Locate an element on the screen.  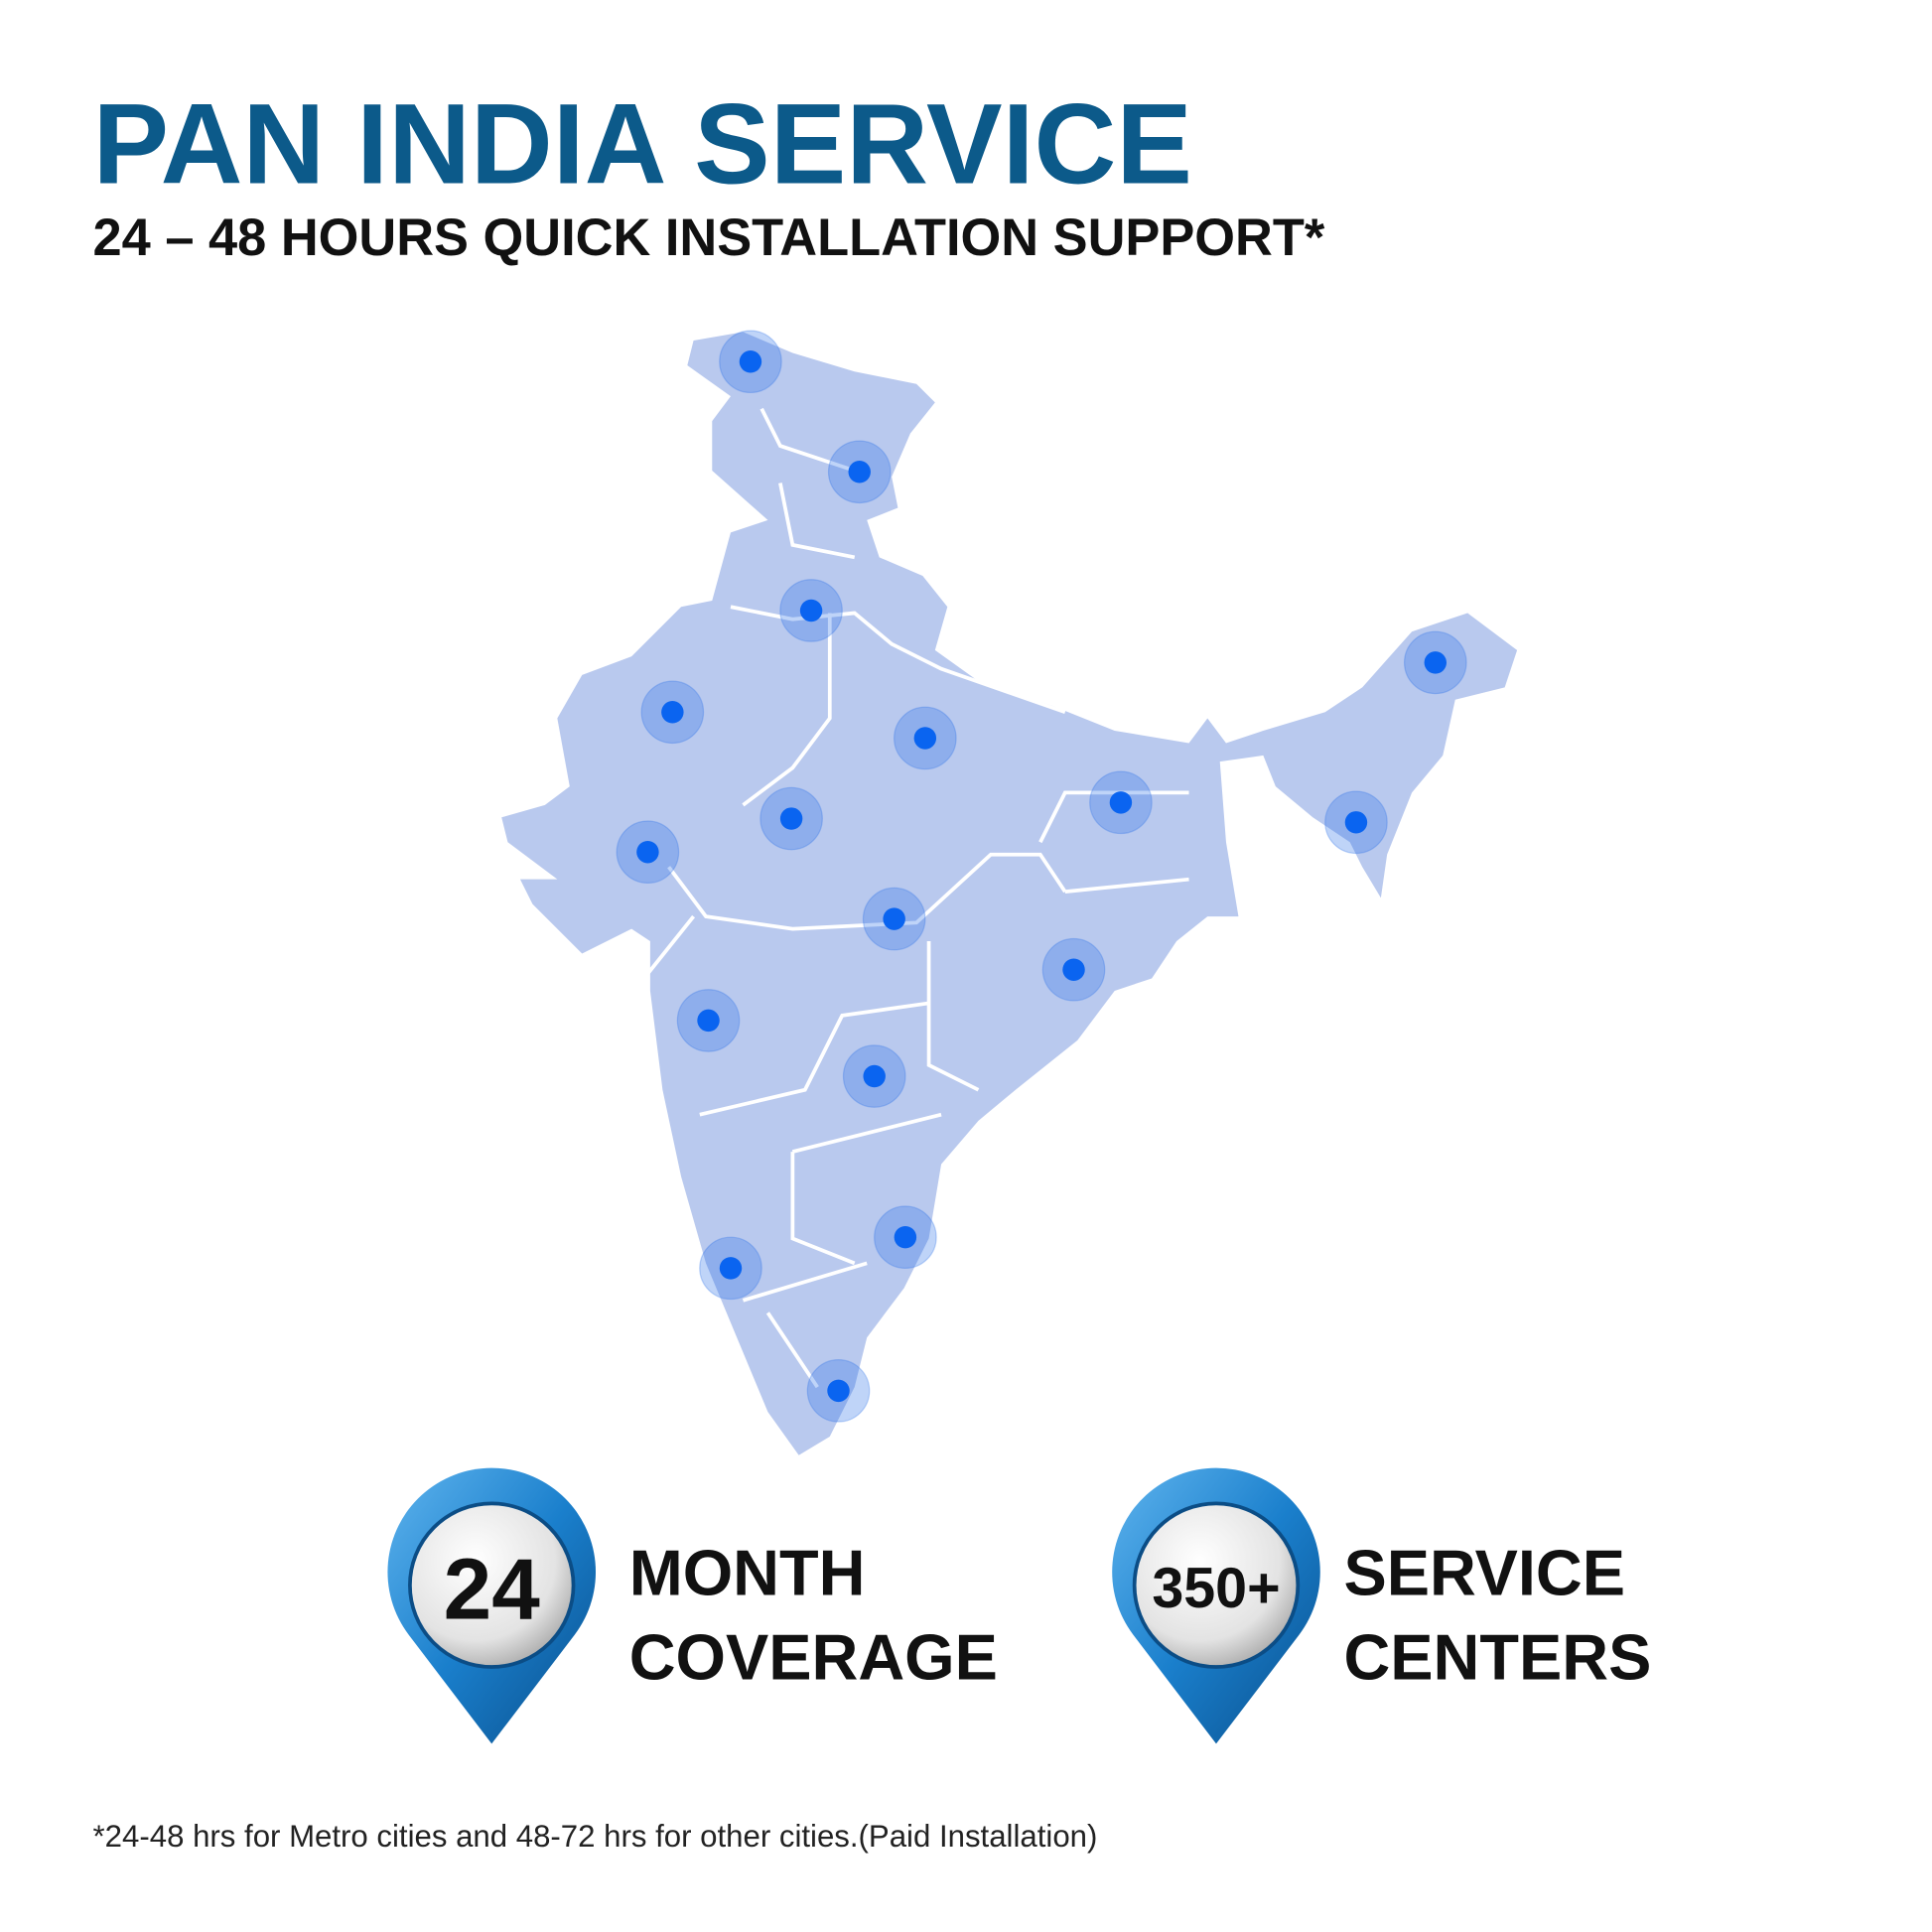
badge-label: CENTERS is located at coordinates (1497, 1658).